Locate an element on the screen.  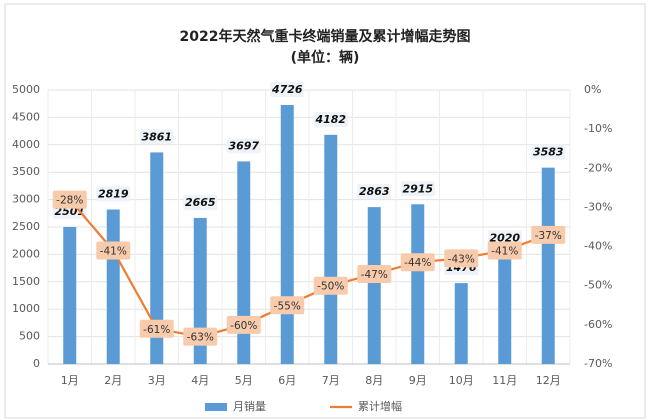
bar-label: 4182 is located at coordinates (330, 119).